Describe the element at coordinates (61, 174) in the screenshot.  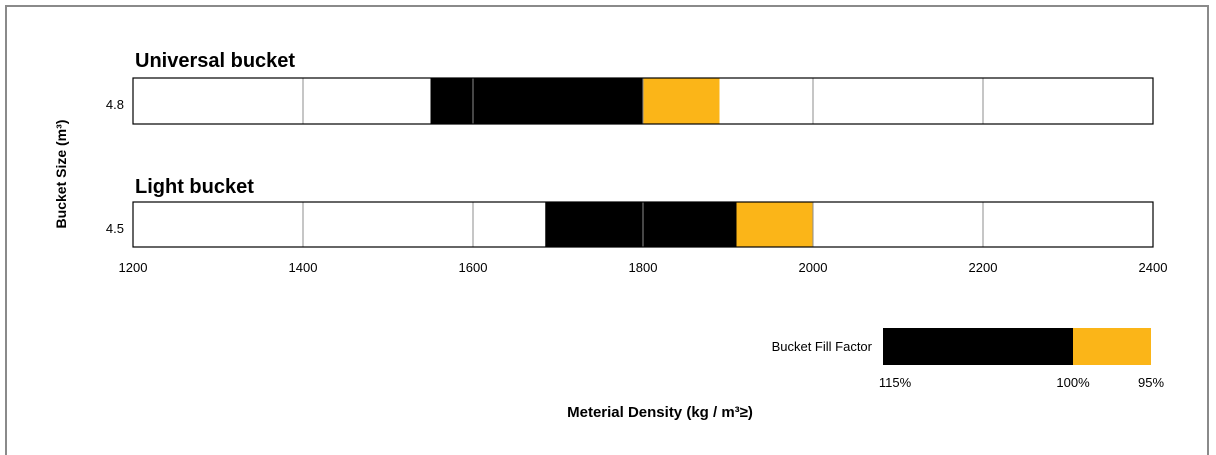
I see `y-axis-label: Bucket Size (m³)` at that location.